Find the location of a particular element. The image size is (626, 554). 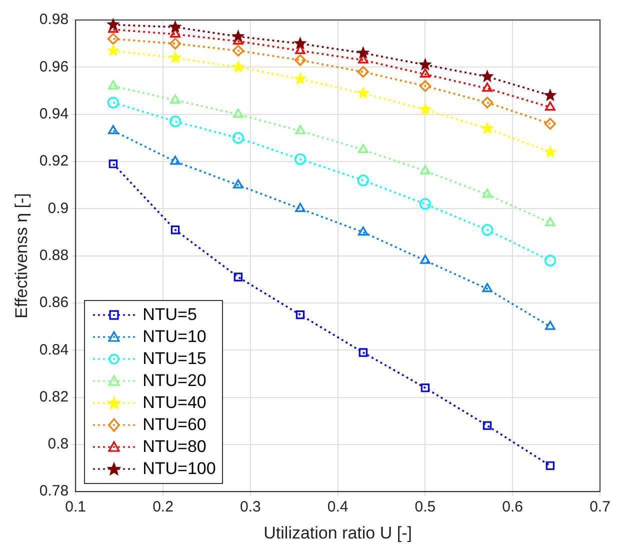

legend-label: NTU=80 is located at coordinates (174, 446).